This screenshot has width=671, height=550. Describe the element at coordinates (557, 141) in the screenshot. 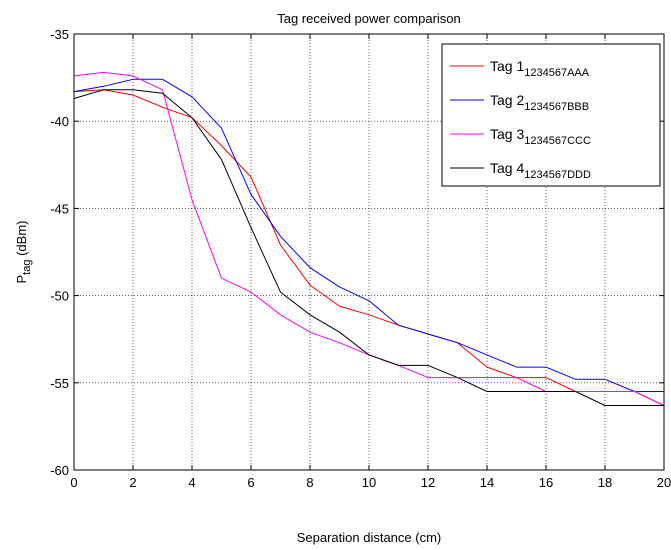

I see `legend-series-subscript: 1234567CCC` at that location.